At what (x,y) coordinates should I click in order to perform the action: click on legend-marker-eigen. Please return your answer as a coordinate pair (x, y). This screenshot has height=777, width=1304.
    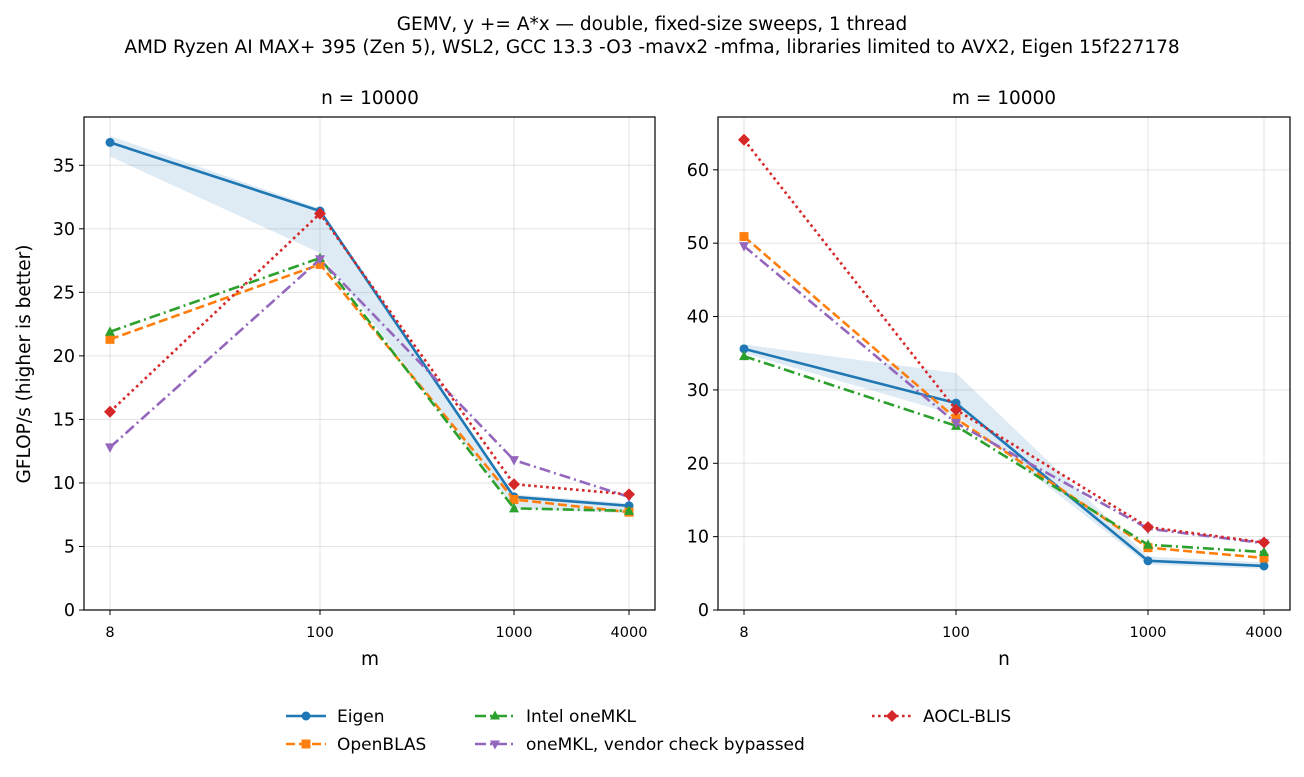
    Looking at the image, I should click on (306, 716).